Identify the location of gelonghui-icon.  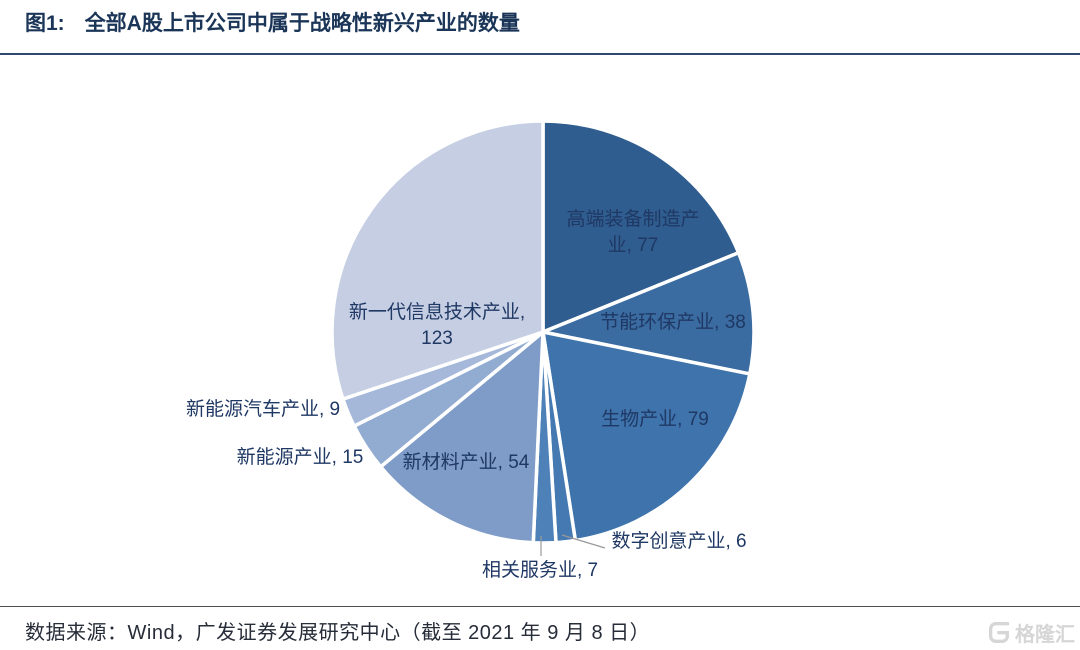
(998, 632).